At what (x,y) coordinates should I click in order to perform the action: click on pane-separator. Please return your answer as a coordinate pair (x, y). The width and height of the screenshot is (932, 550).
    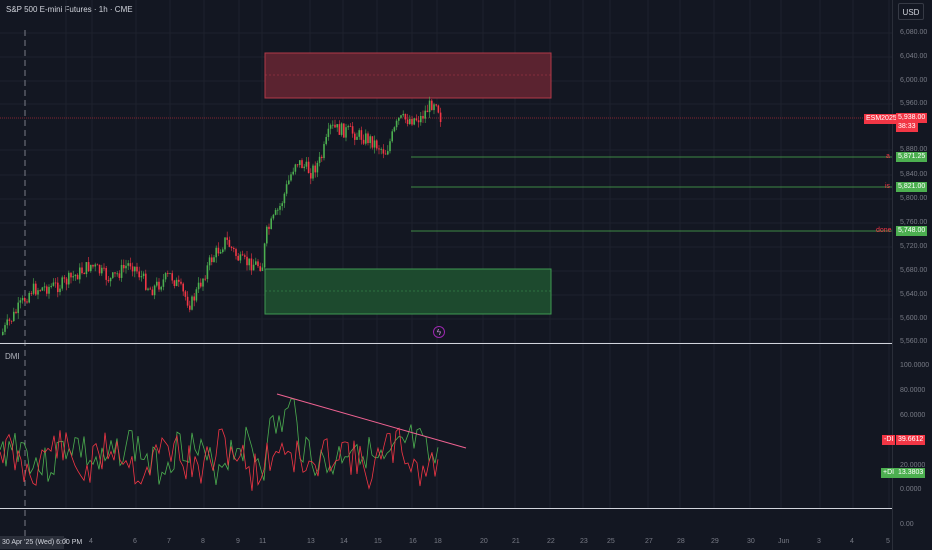
    Looking at the image, I should click on (466, 343).